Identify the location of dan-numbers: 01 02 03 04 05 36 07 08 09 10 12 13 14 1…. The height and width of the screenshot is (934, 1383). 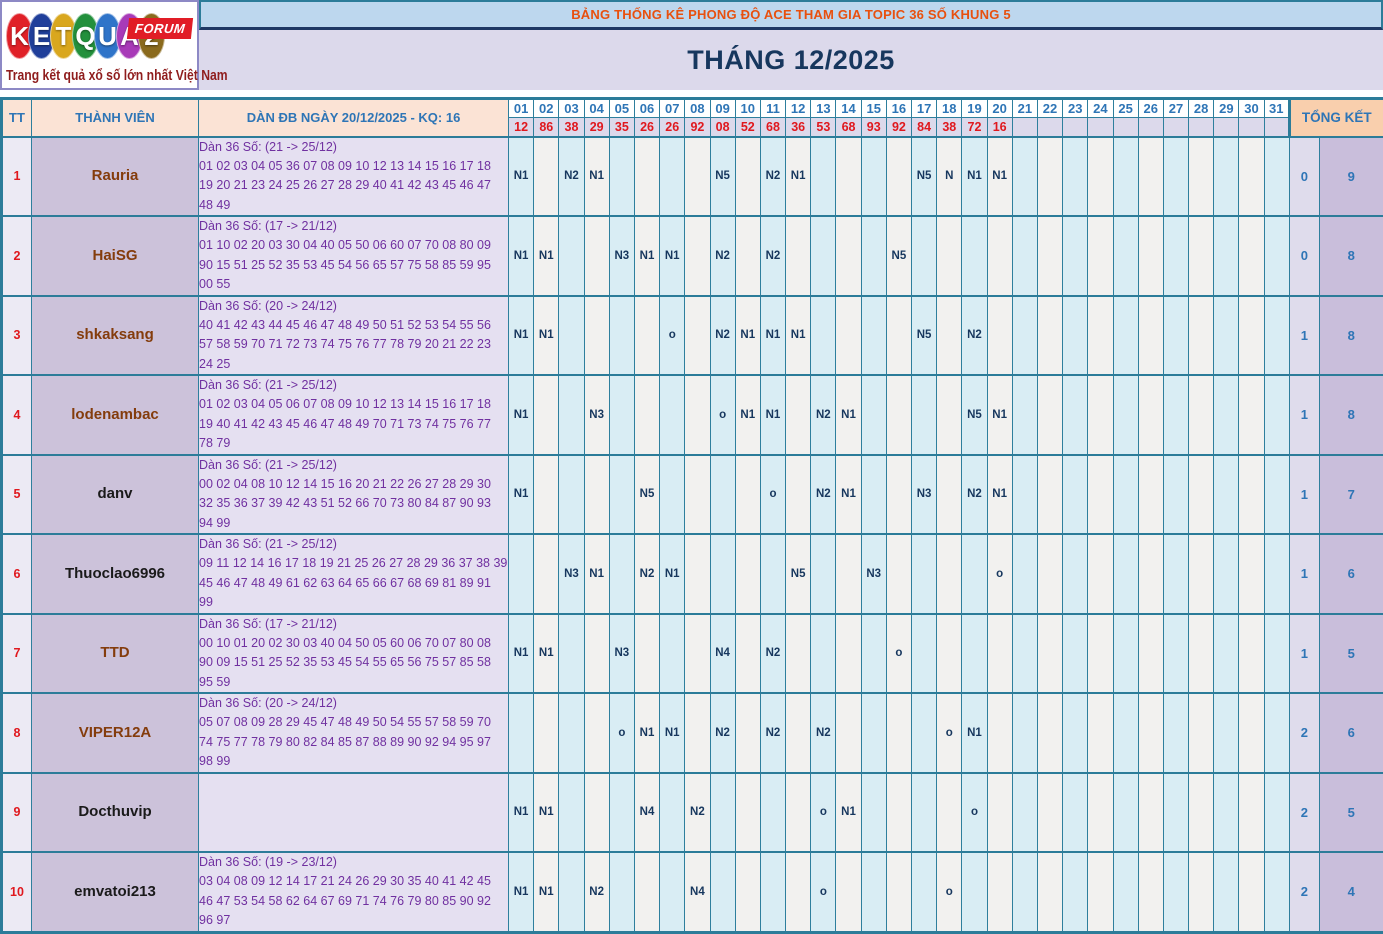
(353, 186).